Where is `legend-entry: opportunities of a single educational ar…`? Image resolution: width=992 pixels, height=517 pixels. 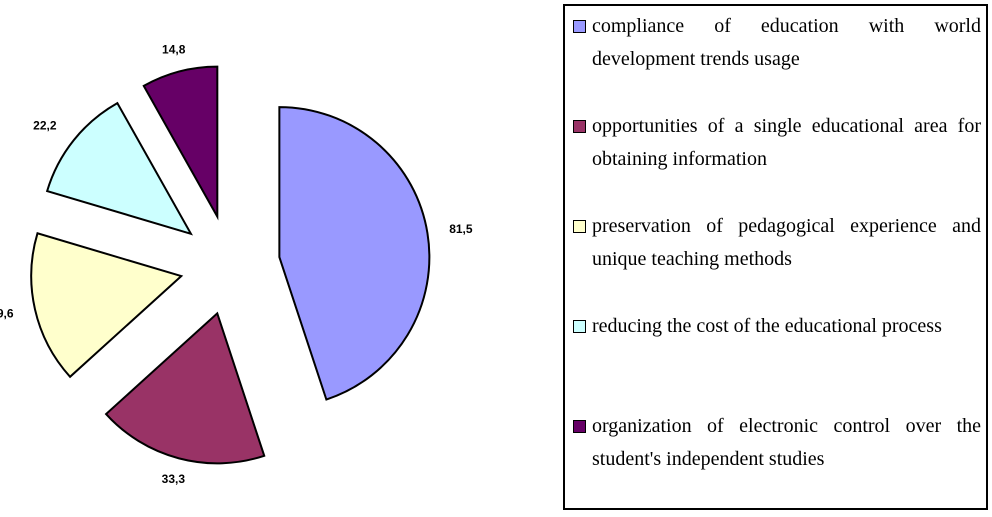 legend-entry: opportunities of a single educational ar… is located at coordinates (777, 143).